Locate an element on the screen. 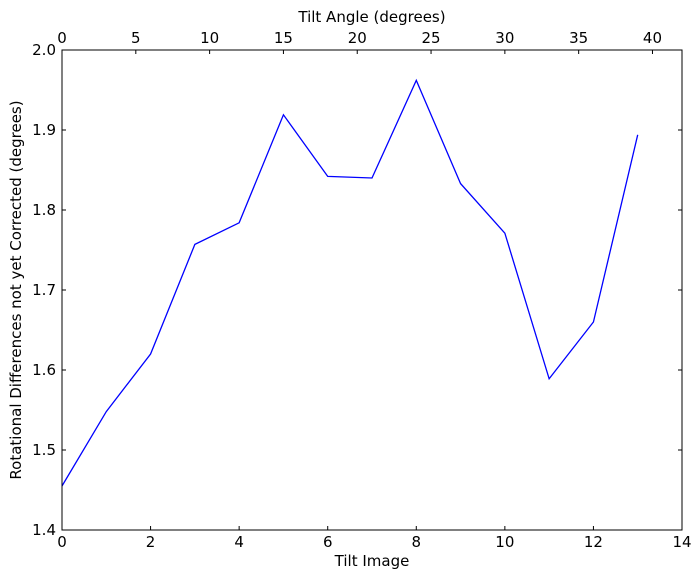  secondary-x-tick-label: 5 is located at coordinates (136, 38).